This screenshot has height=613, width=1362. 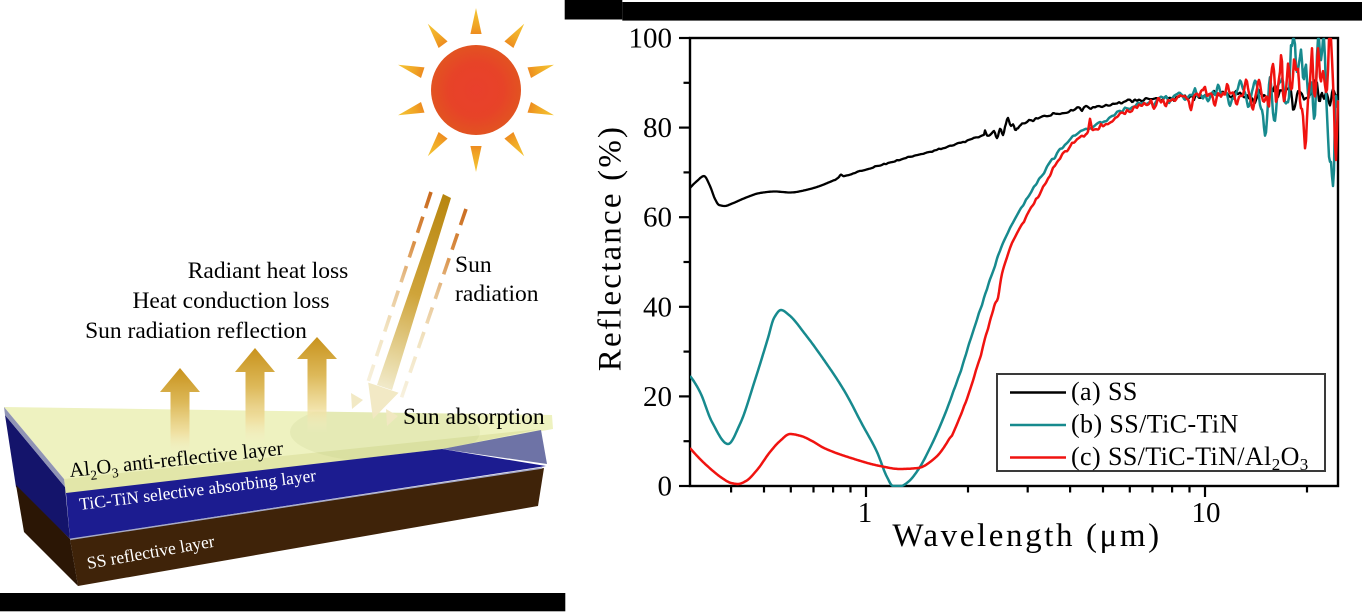 What do you see at coordinates (657, 397) in the screenshot?
I see `svg-text: 20` at bounding box center [657, 397].